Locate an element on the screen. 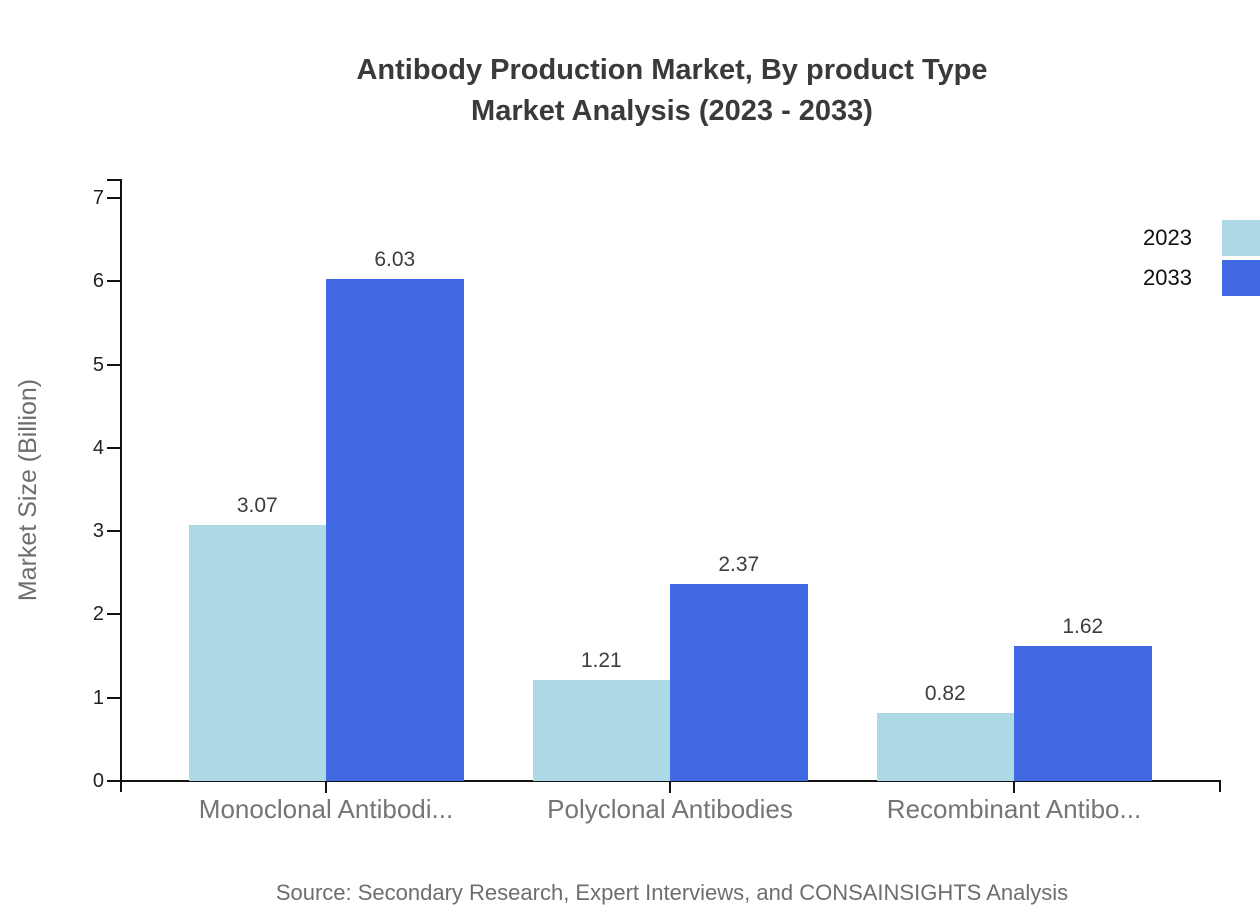 The height and width of the screenshot is (920, 1260). legend-item-2023: 2023 is located at coordinates (1201, 238).